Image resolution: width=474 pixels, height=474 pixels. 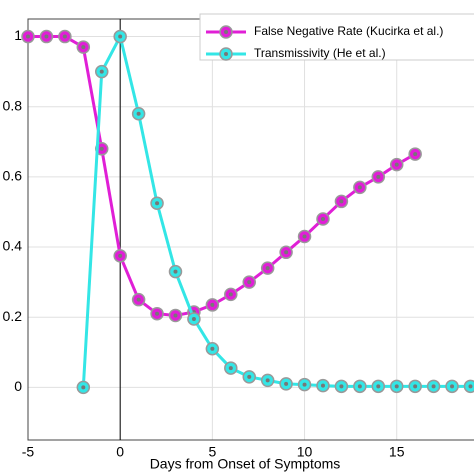 I want to click on legend-box, so click(x=336, y=37).